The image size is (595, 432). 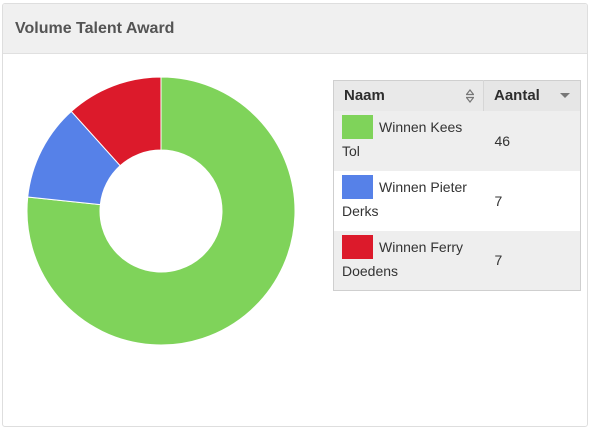 I want to click on name-cell: Winnen Ferry Doedens, so click(x=408, y=260).